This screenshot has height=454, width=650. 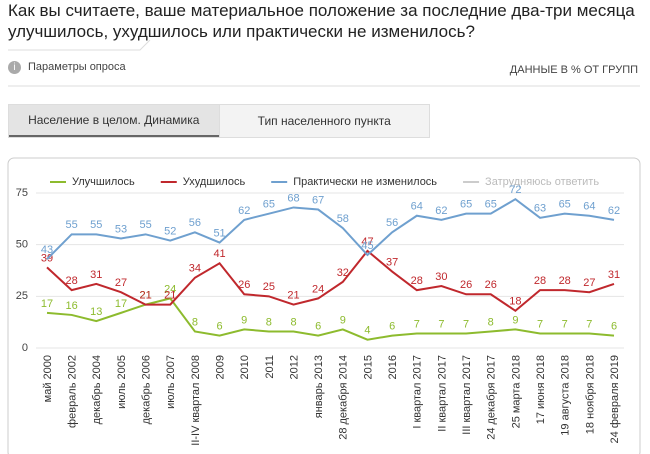 I want to click on y-tick-label: 0, so click(x=25, y=348).